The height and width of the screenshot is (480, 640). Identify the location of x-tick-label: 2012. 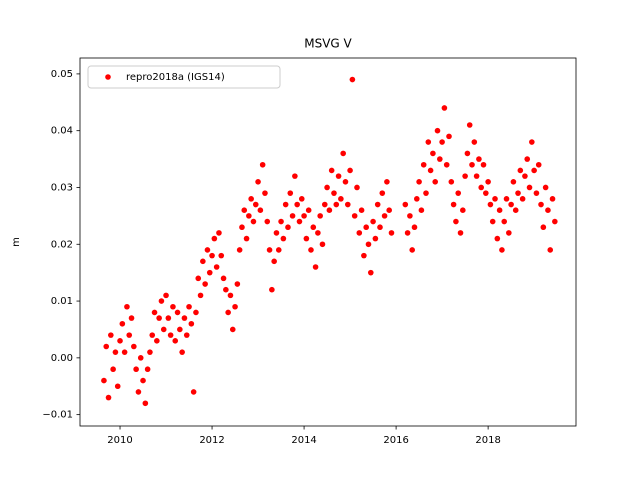
(211, 440).